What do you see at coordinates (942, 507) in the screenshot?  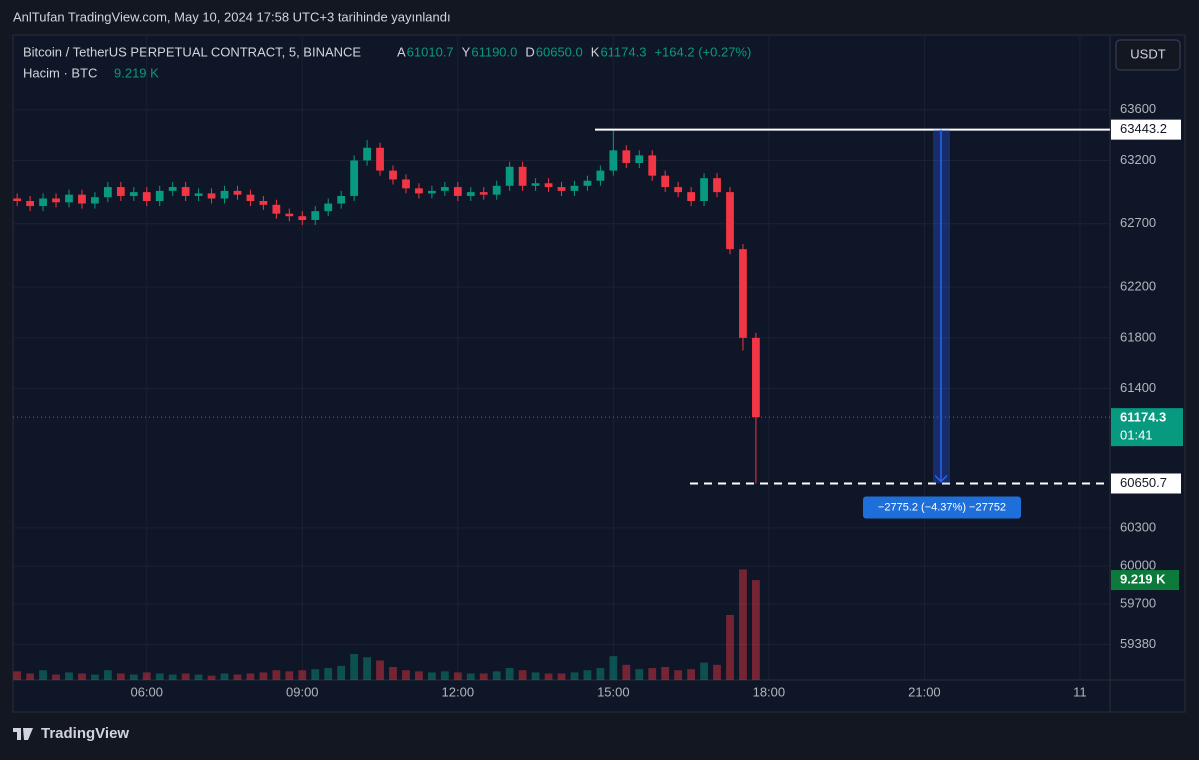 I see `measure-box` at bounding box center [942, 507].